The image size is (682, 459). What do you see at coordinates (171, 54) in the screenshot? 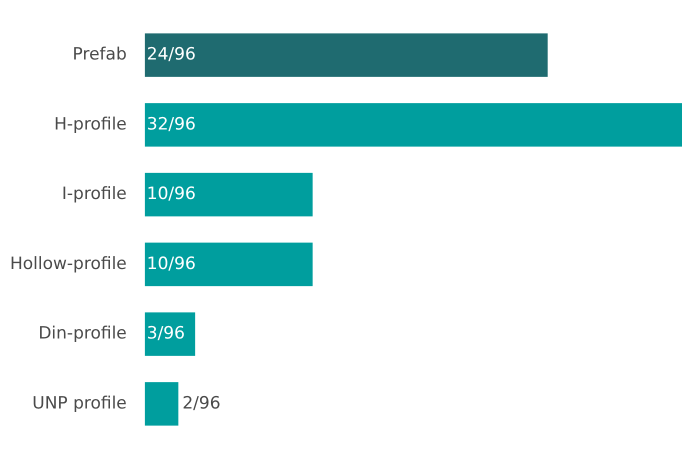
I see `data-label: 24/96` at bounding box center [171, 54].